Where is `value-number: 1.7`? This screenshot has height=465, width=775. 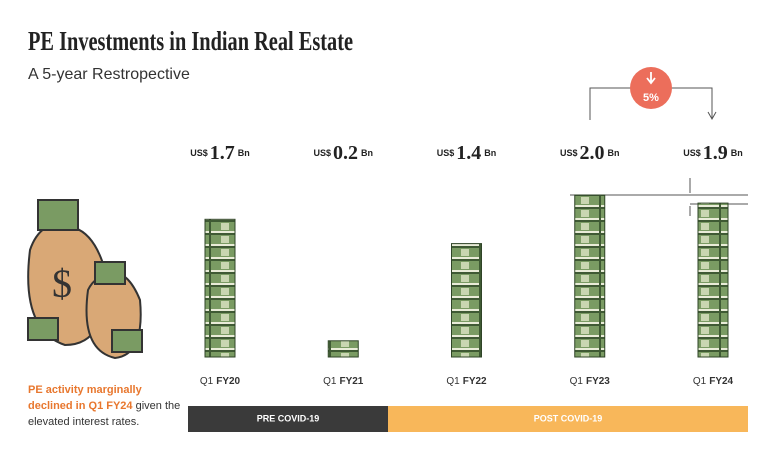
value-number: 1.7 is located at coordinates (222, 153).